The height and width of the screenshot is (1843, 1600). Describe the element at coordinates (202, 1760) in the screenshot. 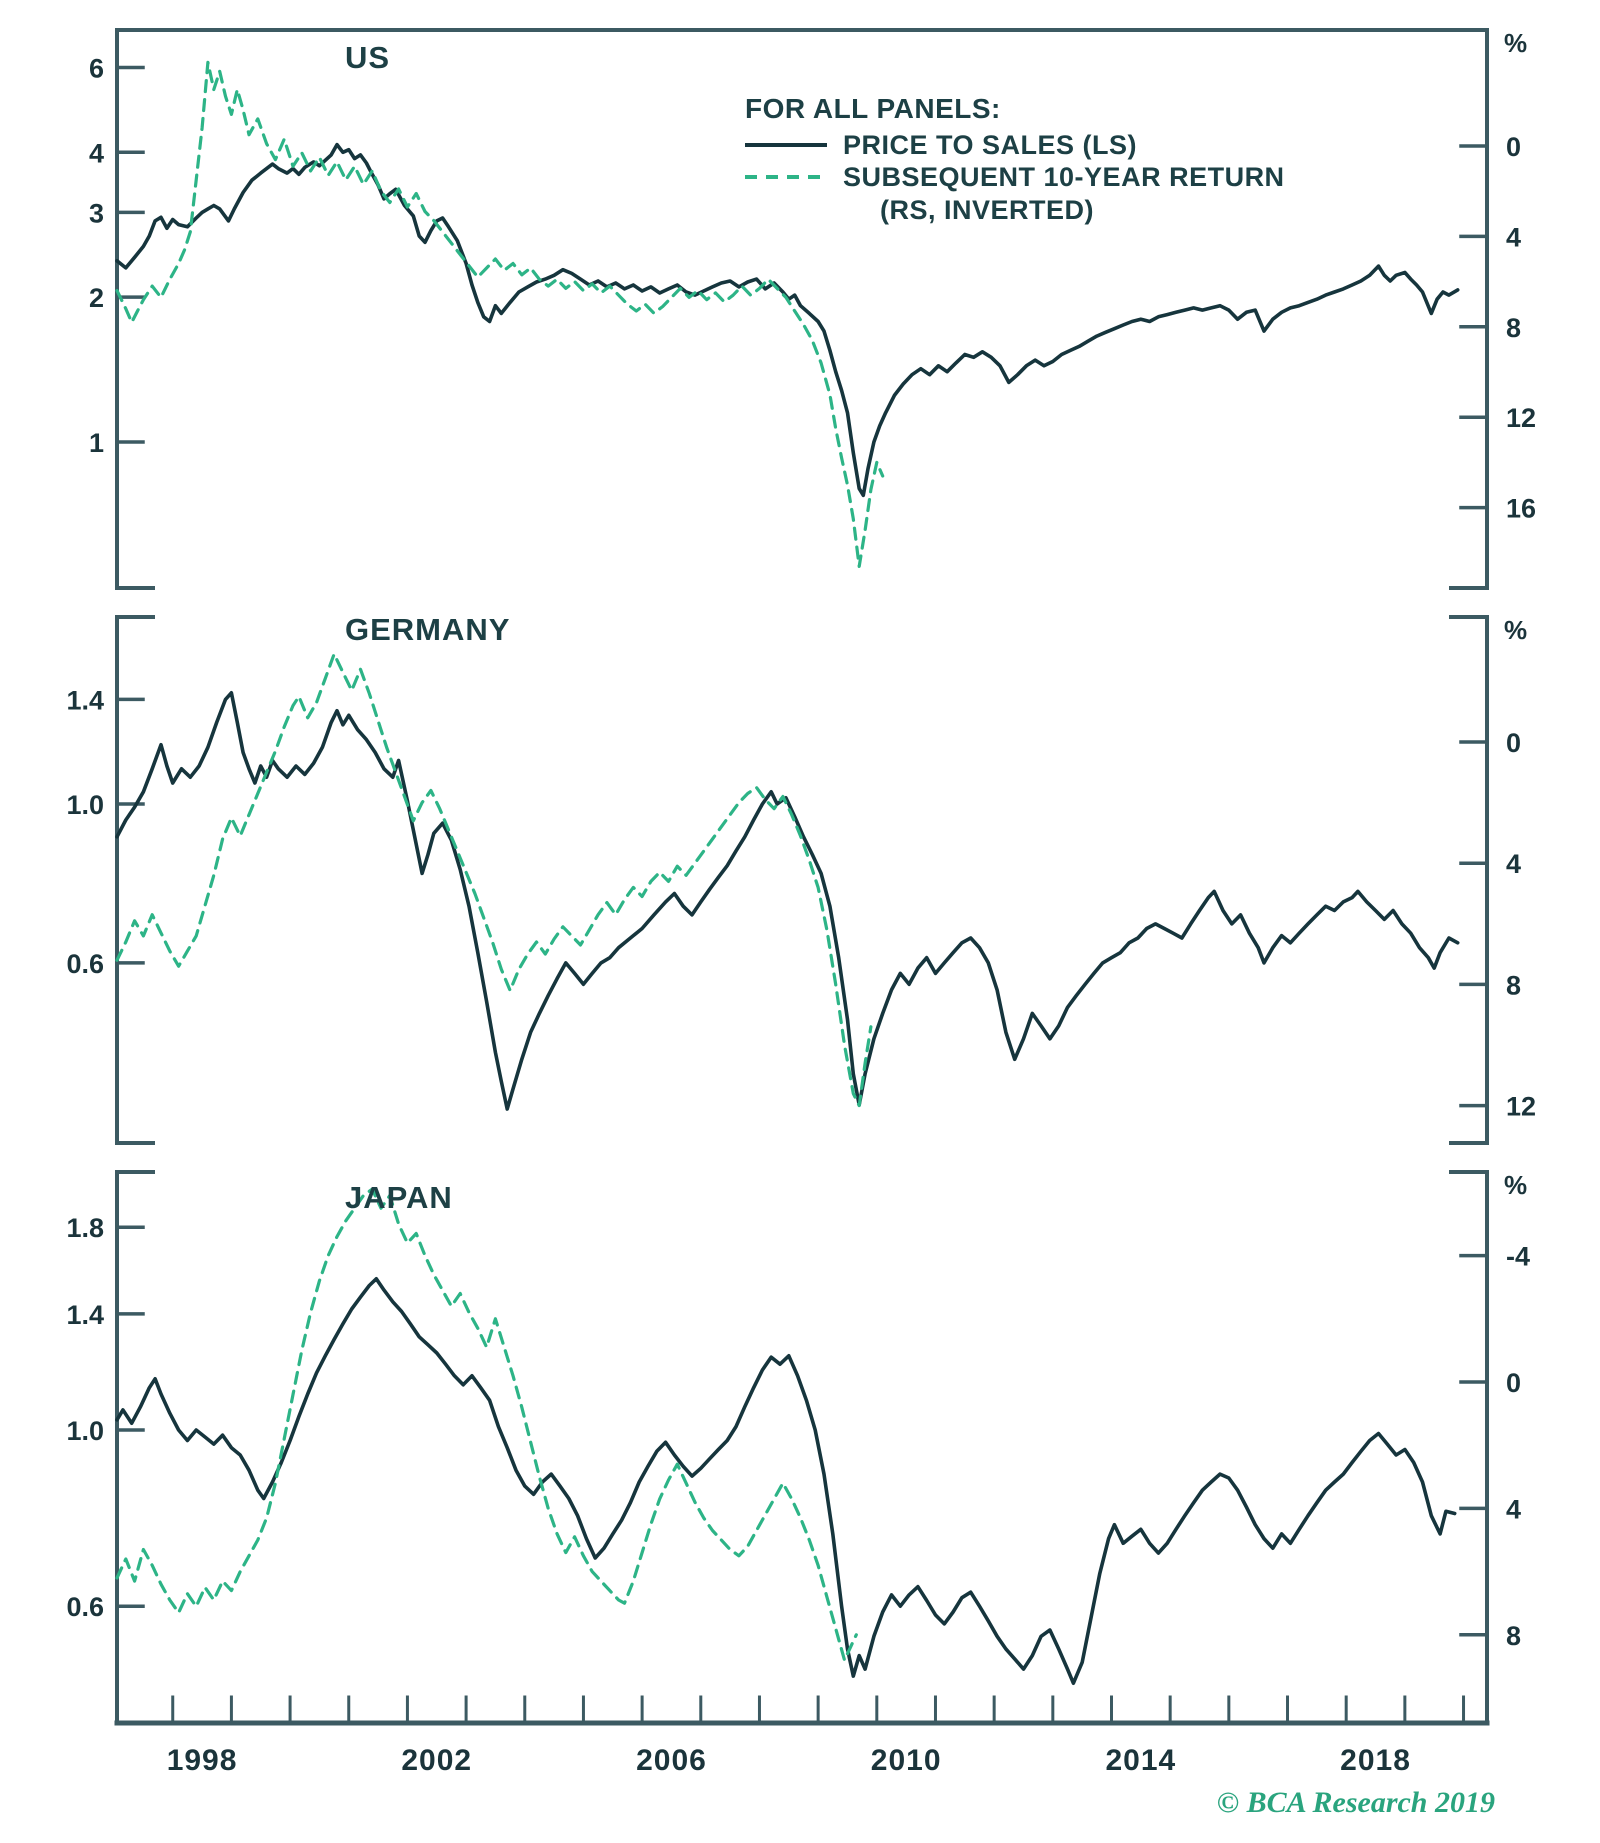

I see `year-label: 1998` at that location.